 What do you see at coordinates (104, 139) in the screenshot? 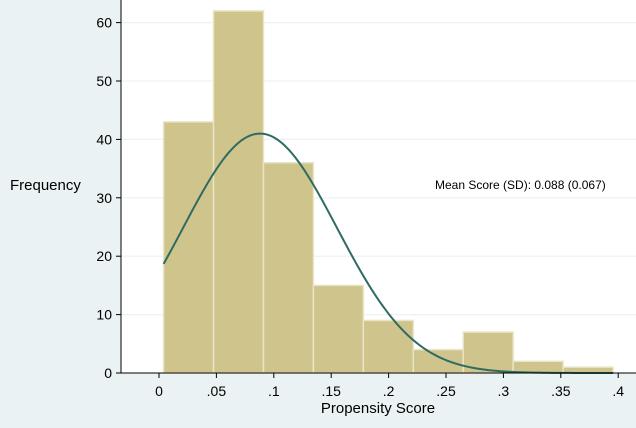
I see `y-tick-label: 40` at bounding box center [104, 139].